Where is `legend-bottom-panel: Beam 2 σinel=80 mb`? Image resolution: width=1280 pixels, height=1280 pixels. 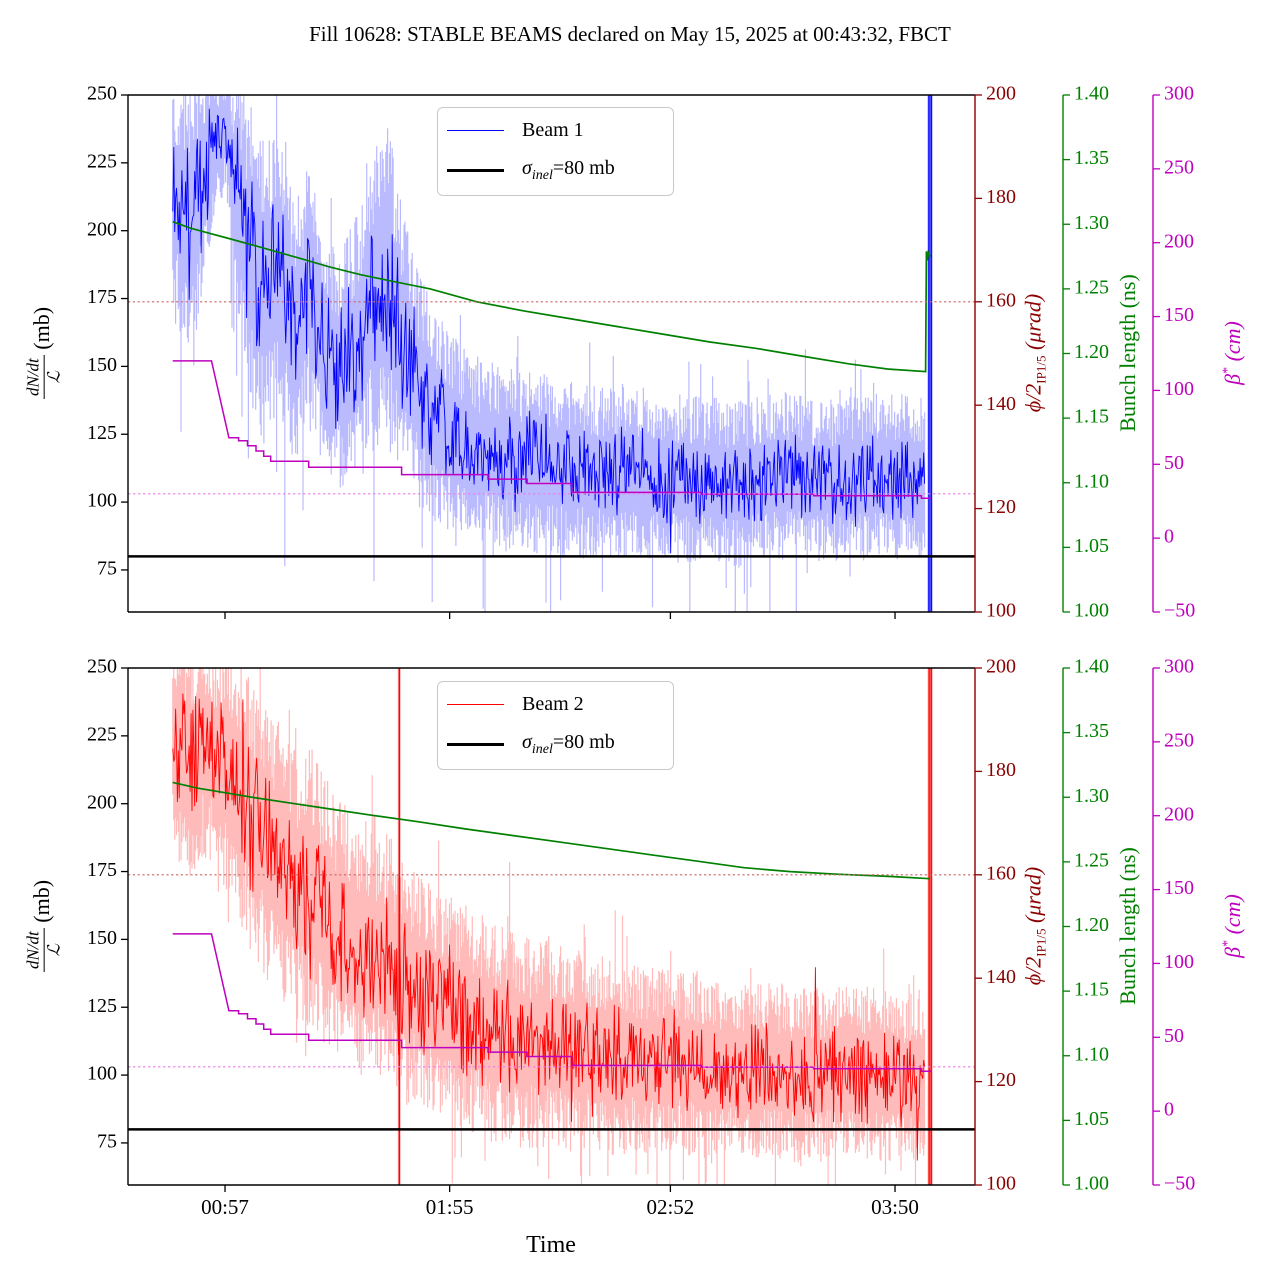 legend-bottom-panel: Beam 2 σinel=80 mb is located at coordinates (555, 725).